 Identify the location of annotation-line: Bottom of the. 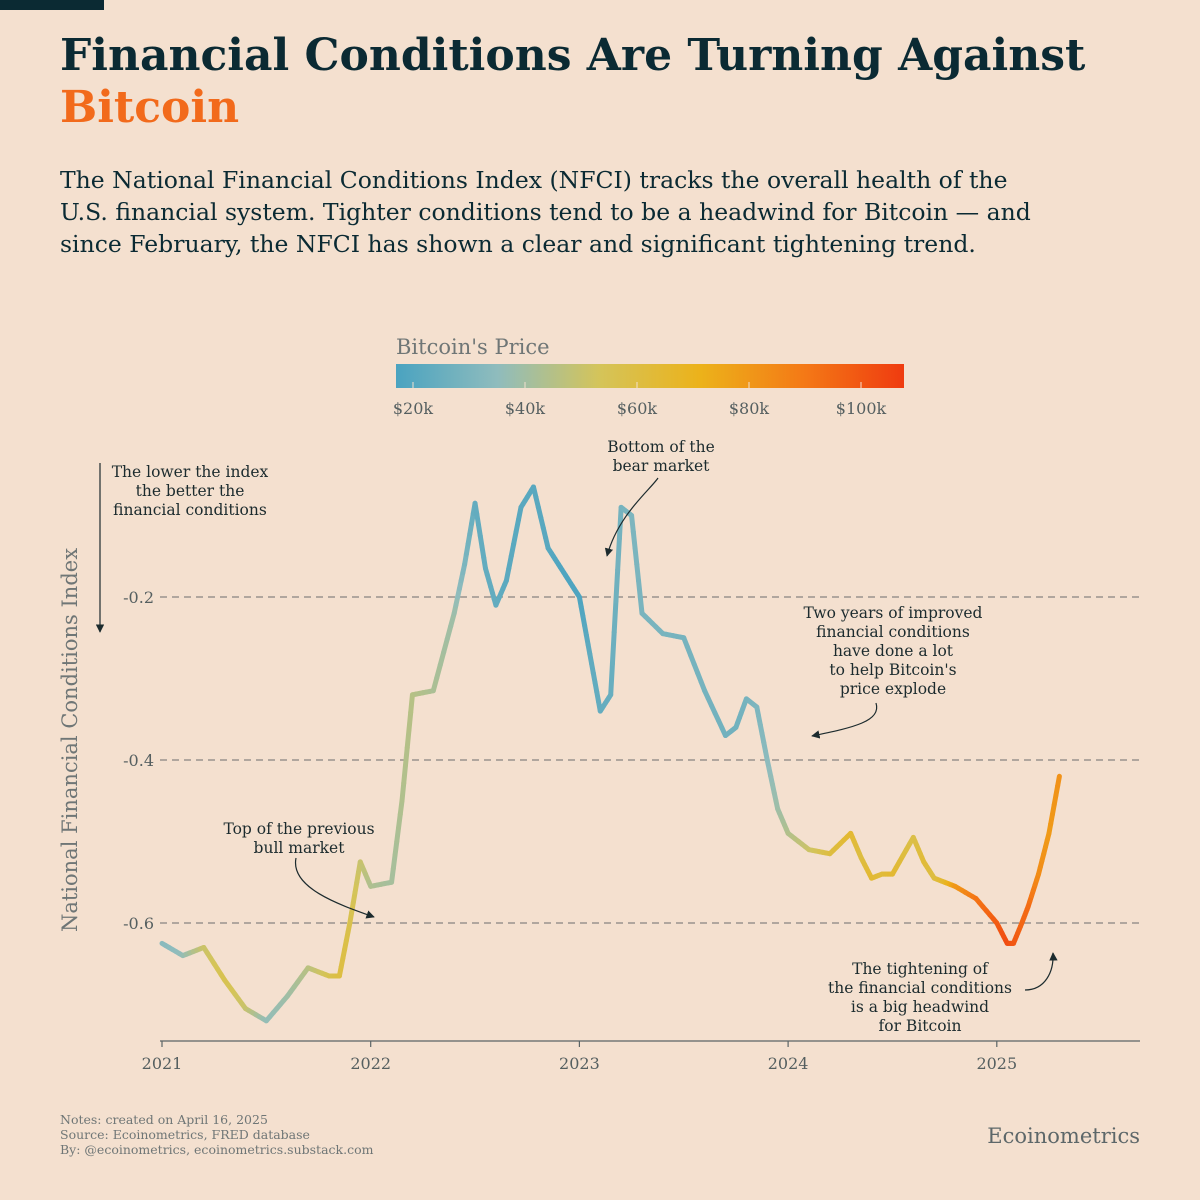
(661, 447).